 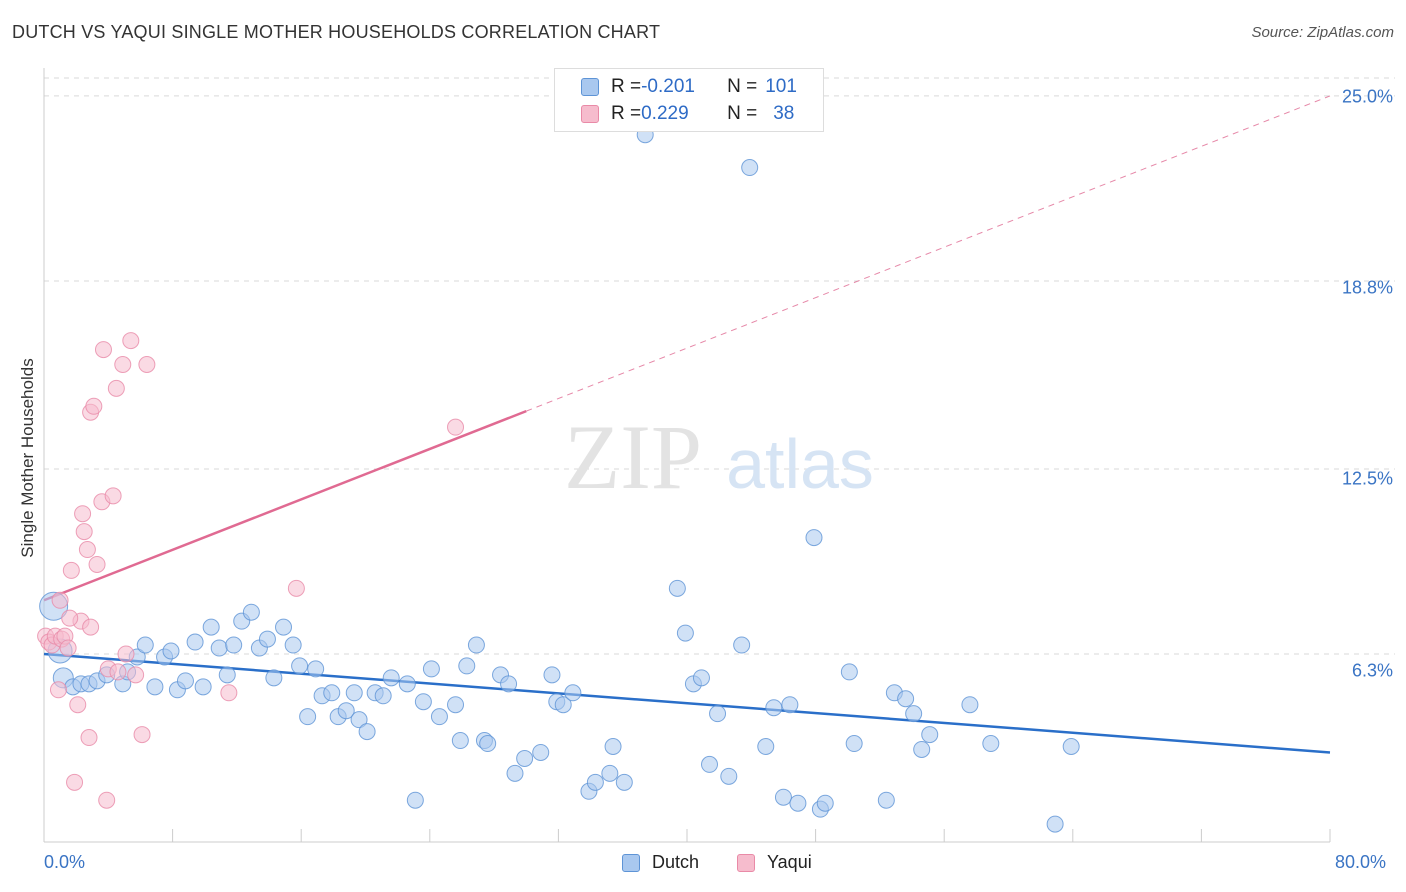 What do you see at coordinates (665, 113) in the screenshot?
I see `legend-r-value: 0.229` at bounding box center [665, 113].